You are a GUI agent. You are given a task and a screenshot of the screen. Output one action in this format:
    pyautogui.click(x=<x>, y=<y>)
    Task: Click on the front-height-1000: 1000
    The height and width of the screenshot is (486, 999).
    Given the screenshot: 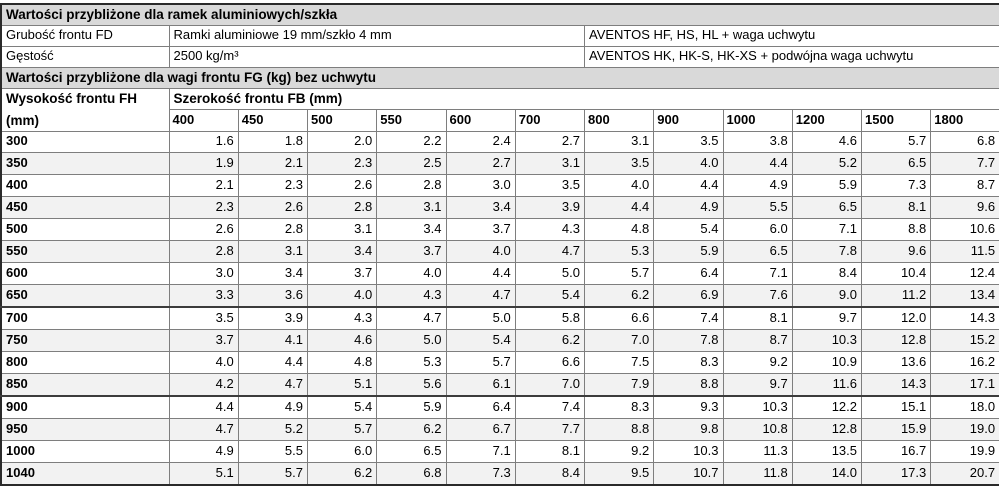 What is the action you would take?
    pyautogui.click(x=85, y=451)
    